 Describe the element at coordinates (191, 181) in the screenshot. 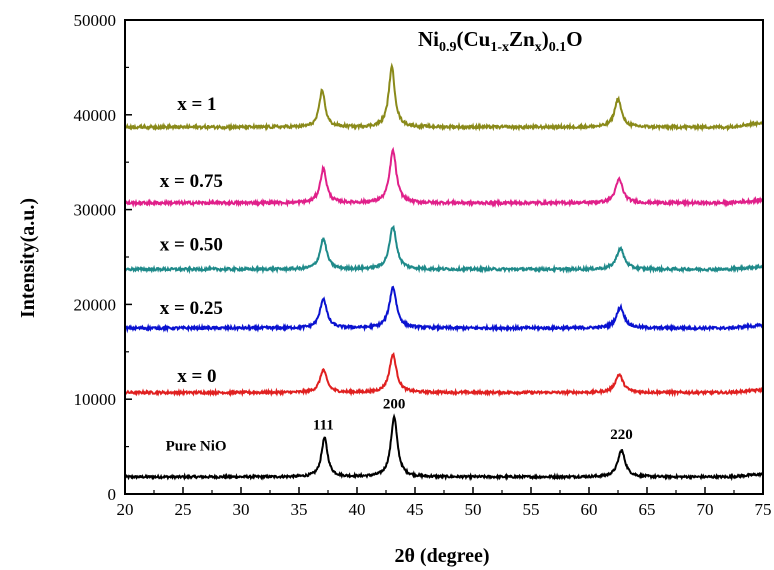

I see `series-label: x = 0.75` at that location.